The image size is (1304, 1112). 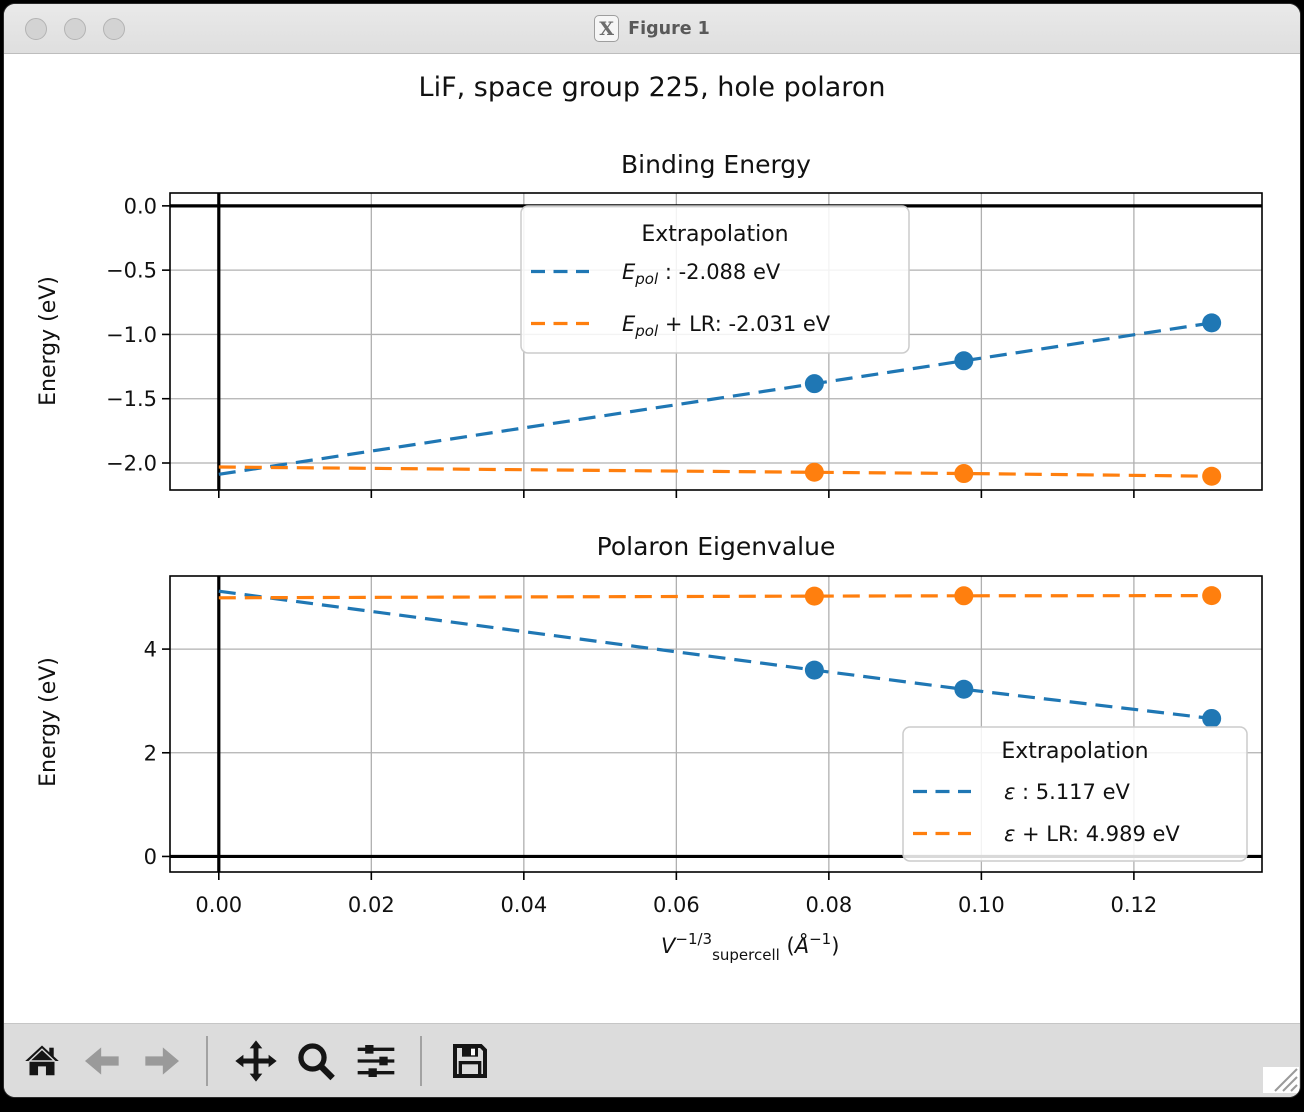 I want to click on window-minimize-button, so click(x=75, y=28).